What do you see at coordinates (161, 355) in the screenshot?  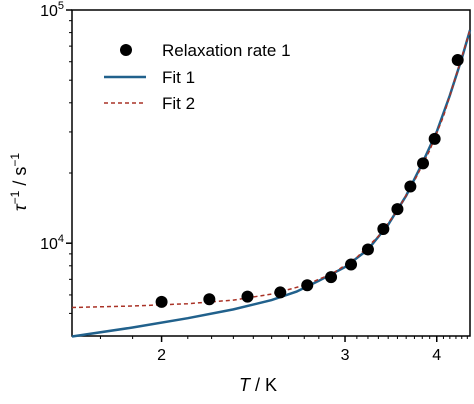 I see `x-tick-label: 2` at bounding box center [161, 355].